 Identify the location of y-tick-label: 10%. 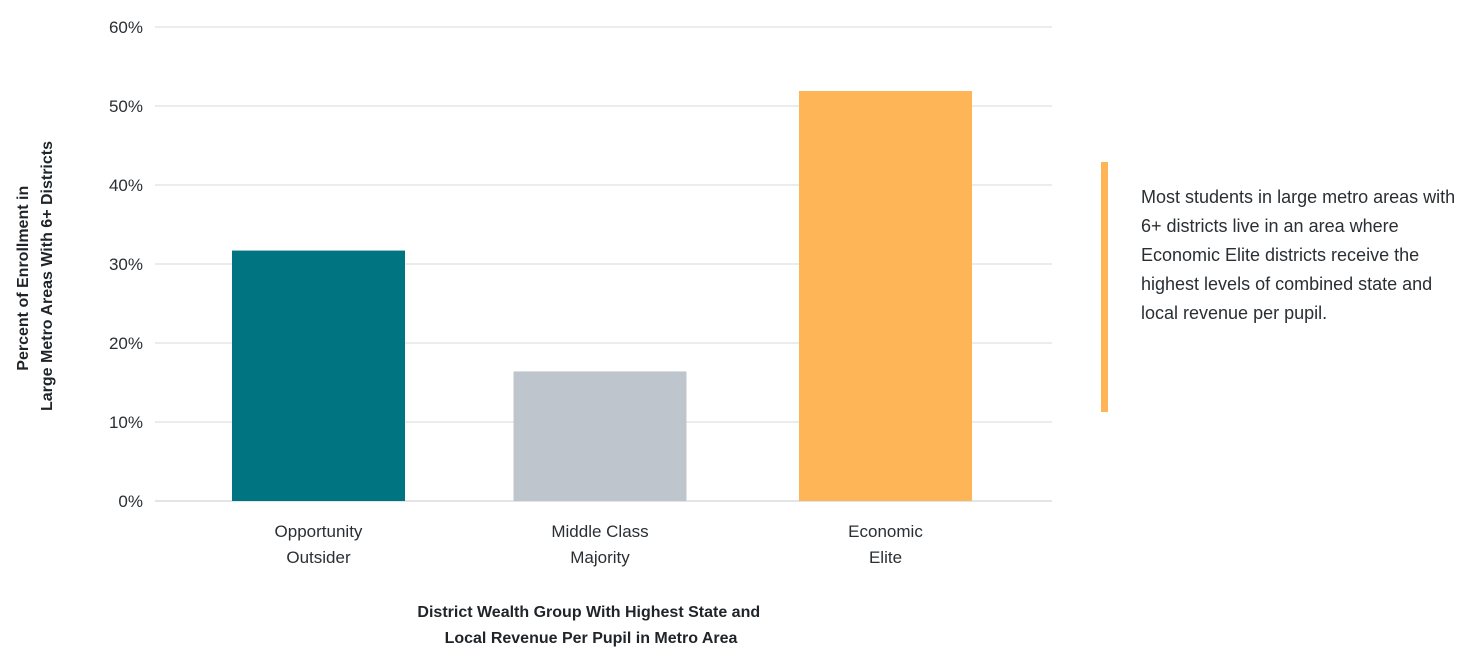
(126, 422).